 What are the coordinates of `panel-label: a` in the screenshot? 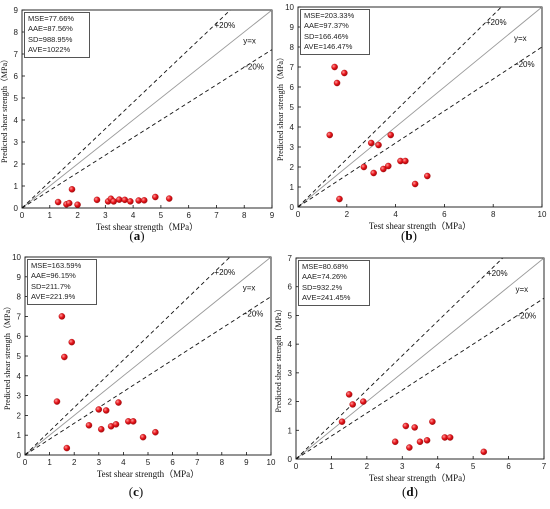 It's located at (137, 235).